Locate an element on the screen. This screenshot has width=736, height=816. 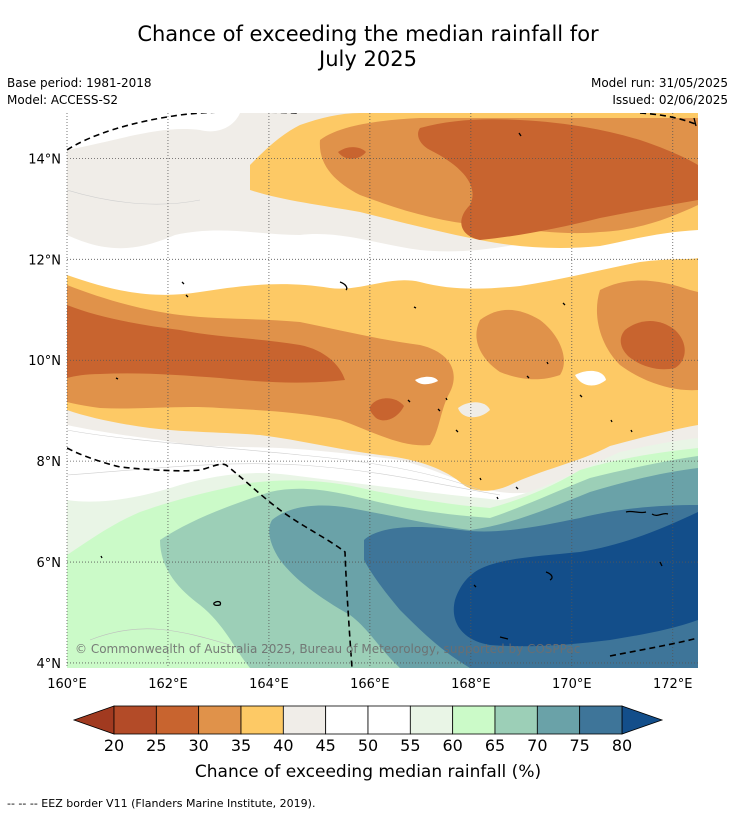
eez-border-west is located at coordinates (210, 557).